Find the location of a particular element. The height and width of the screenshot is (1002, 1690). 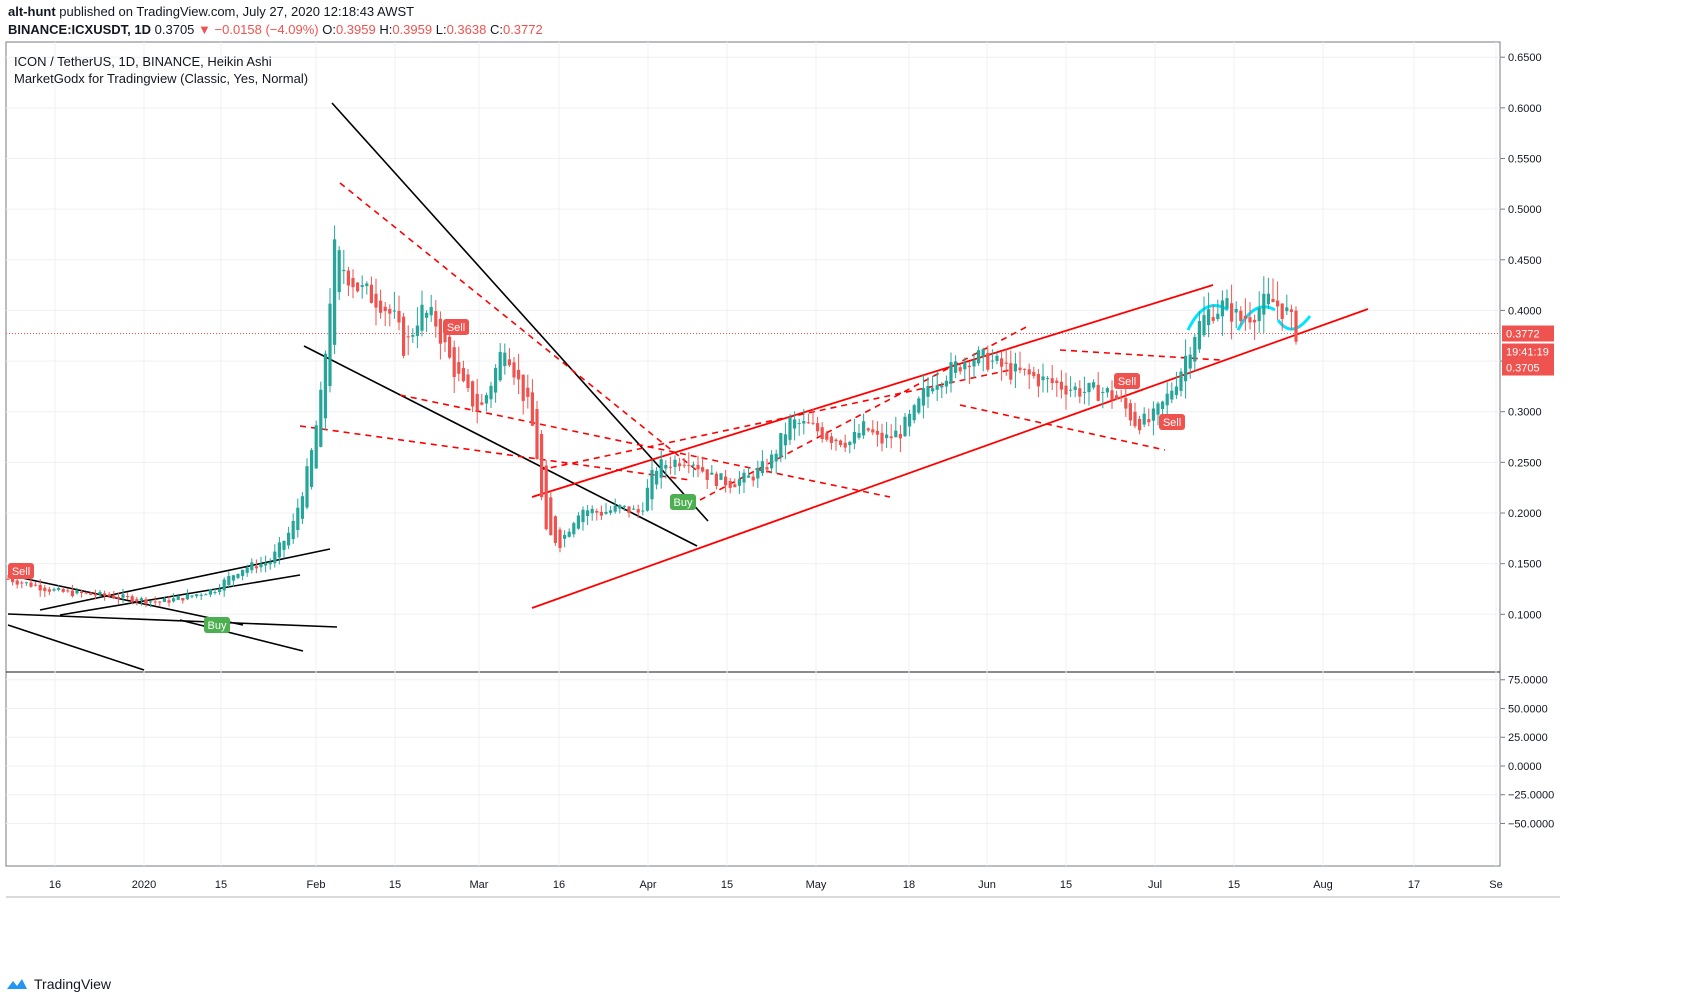

footer-brand: TradingView is located at coordinates (58, 984).